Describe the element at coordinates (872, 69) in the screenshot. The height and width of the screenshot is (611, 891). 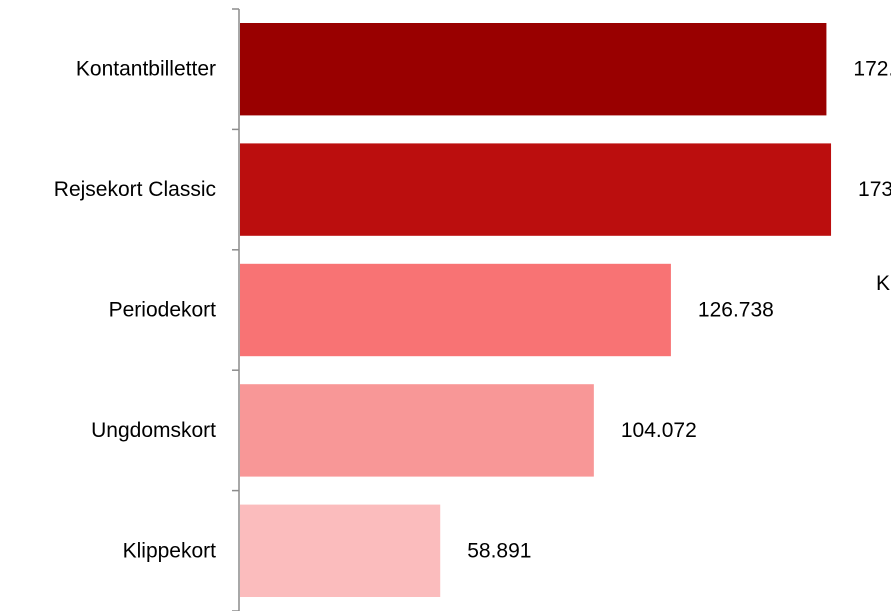
I see `value-label-kontantbilletter: 172.476` at that location.